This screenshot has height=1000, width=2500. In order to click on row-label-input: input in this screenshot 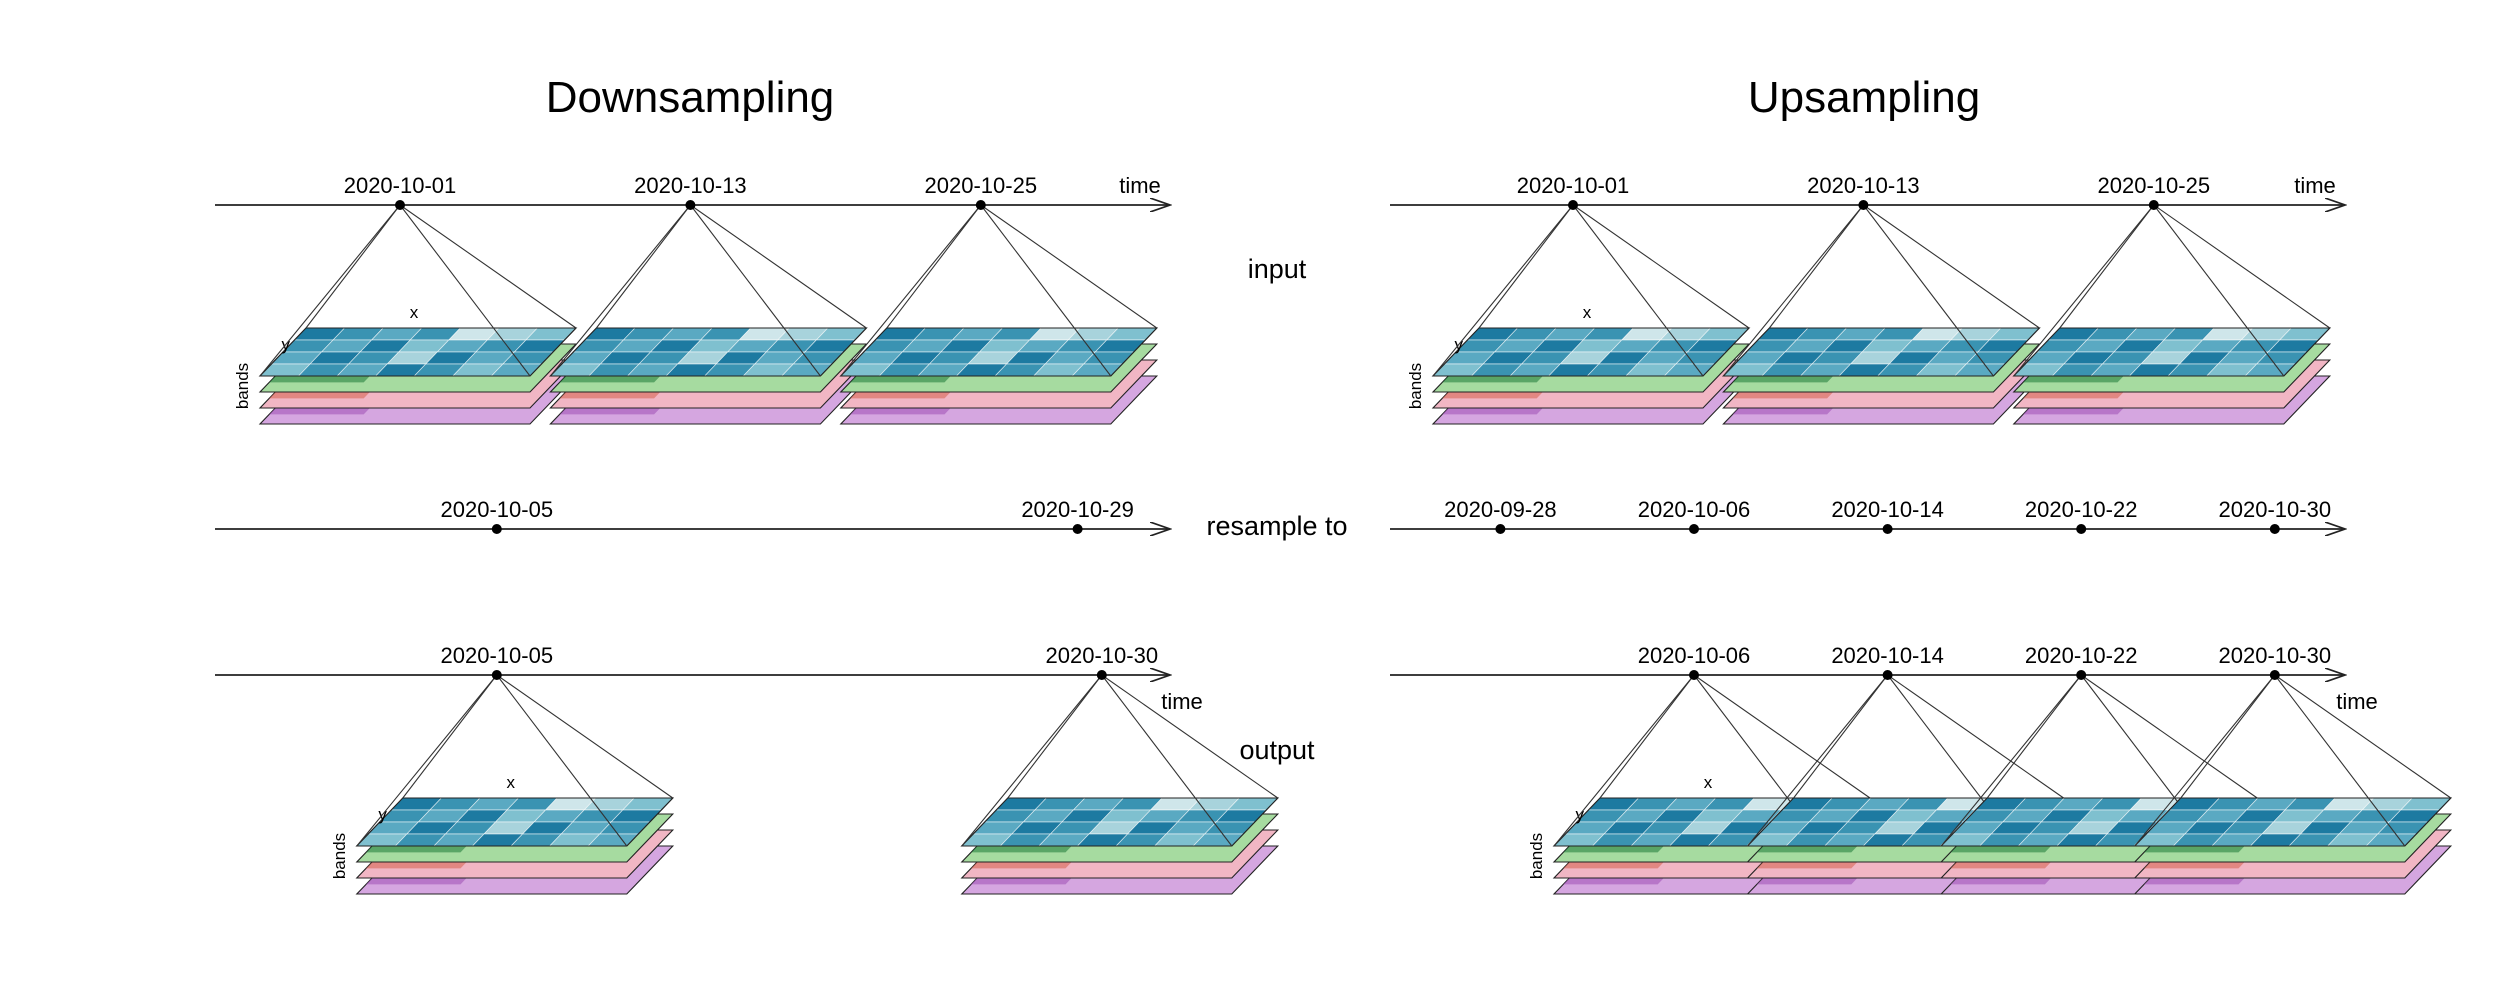, I will do `click(1277, 269)`.